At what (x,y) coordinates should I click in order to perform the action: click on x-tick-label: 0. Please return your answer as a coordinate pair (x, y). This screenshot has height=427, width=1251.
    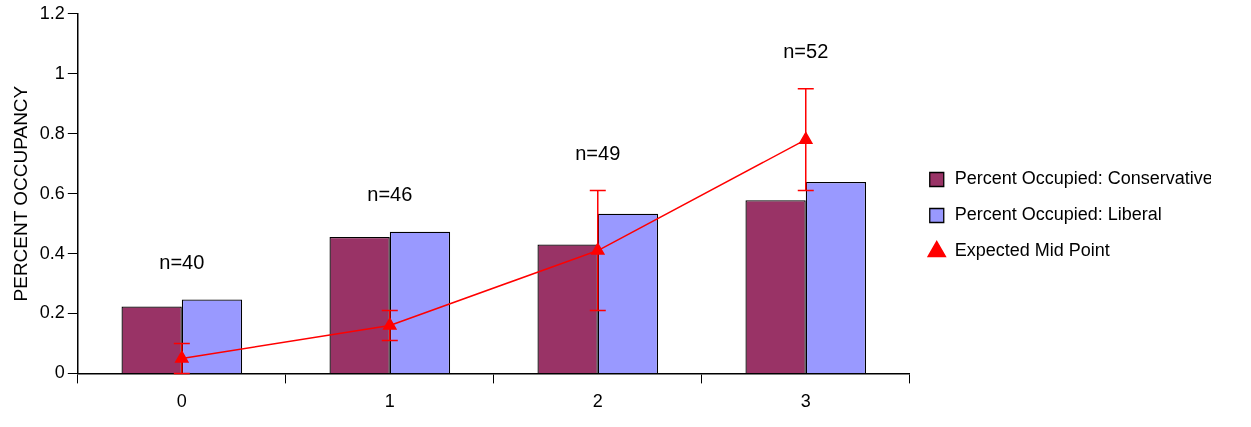
    Looking at the image, I should click on (181, 401).